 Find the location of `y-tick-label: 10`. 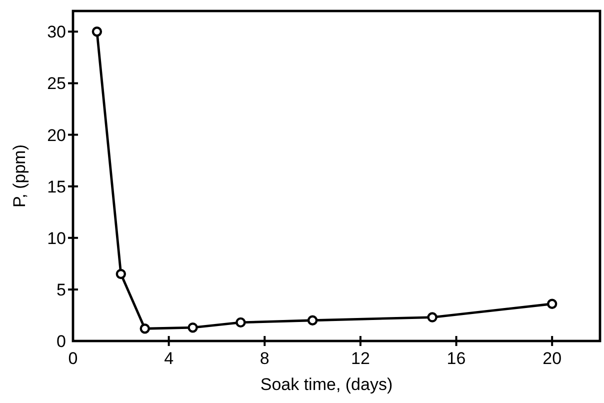

y-tick-label: 10 is located at coordinates (56, 238).